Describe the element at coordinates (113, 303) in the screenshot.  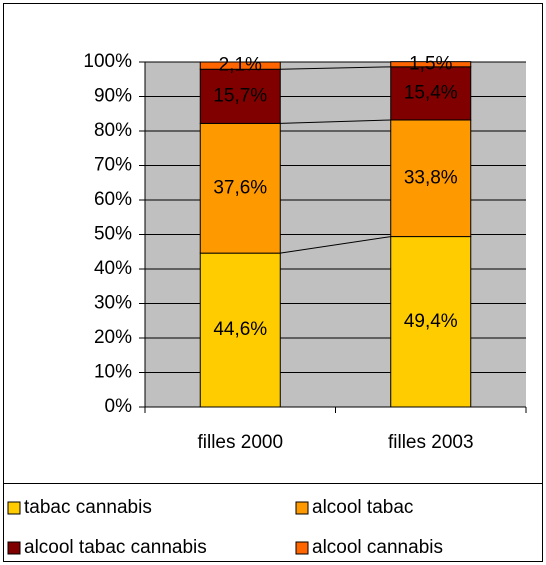
I see `y-tick-label: 30%` at that location.